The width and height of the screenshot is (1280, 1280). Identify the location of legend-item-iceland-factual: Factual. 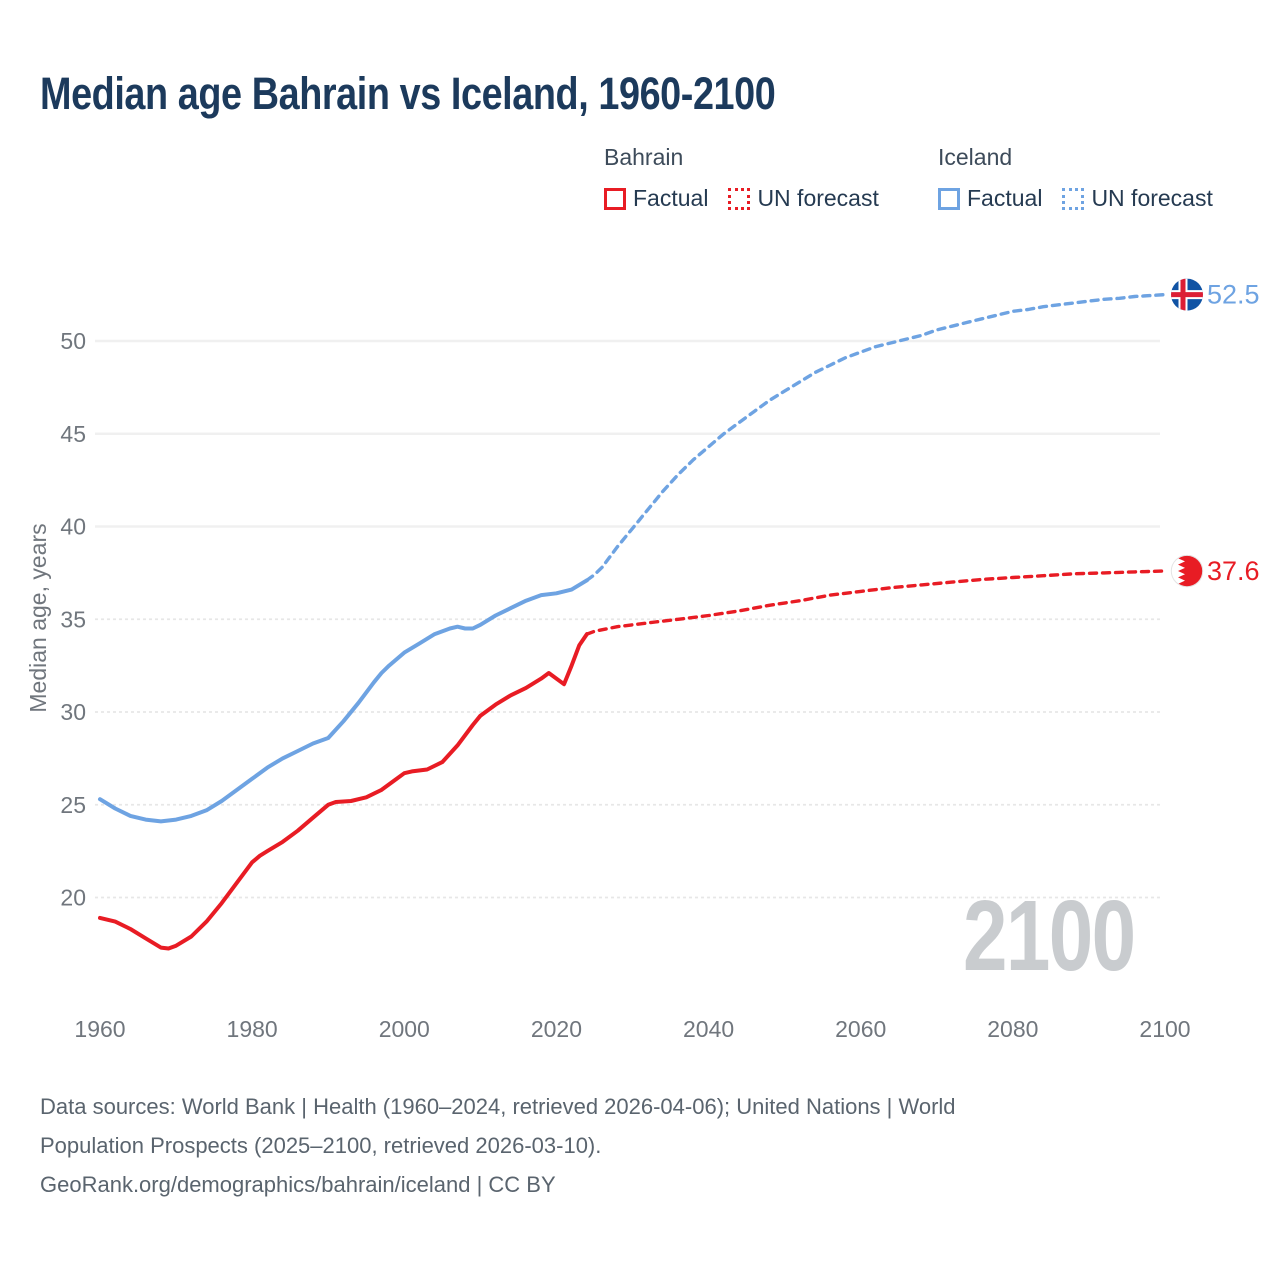
(990, 198).